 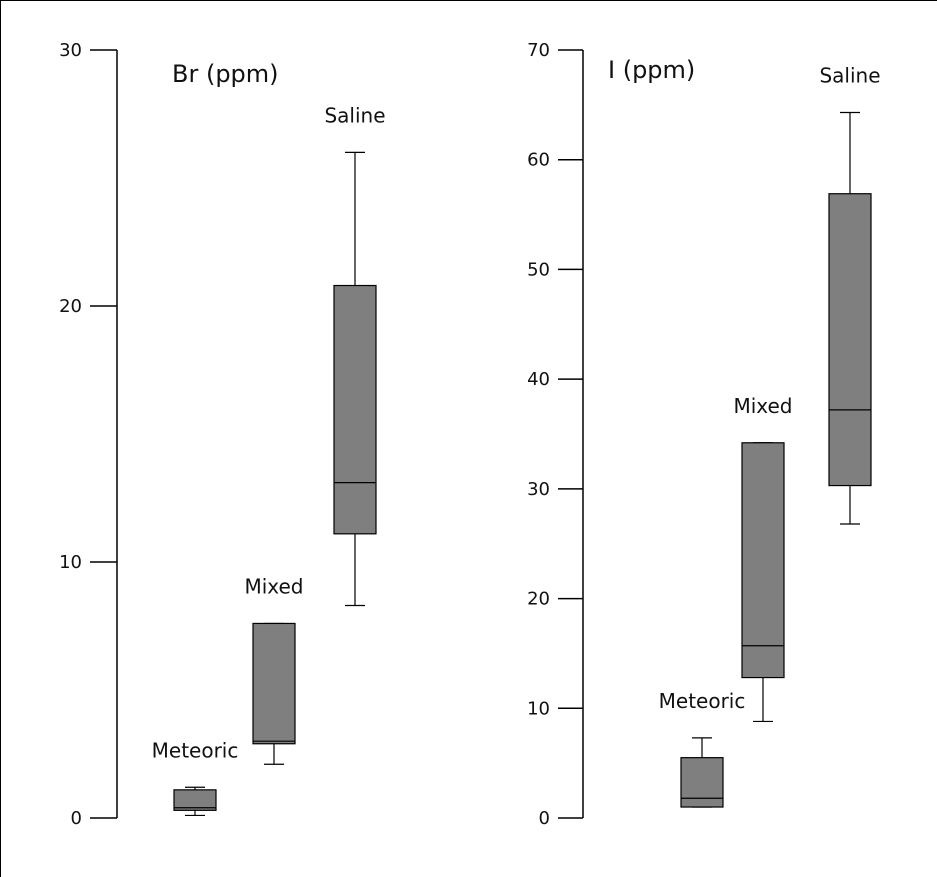 What do you see at coordinates (195, 750) in the screenshot?
I see `br-meteoric-label: Meteoric` at bounding box center [195, 750].